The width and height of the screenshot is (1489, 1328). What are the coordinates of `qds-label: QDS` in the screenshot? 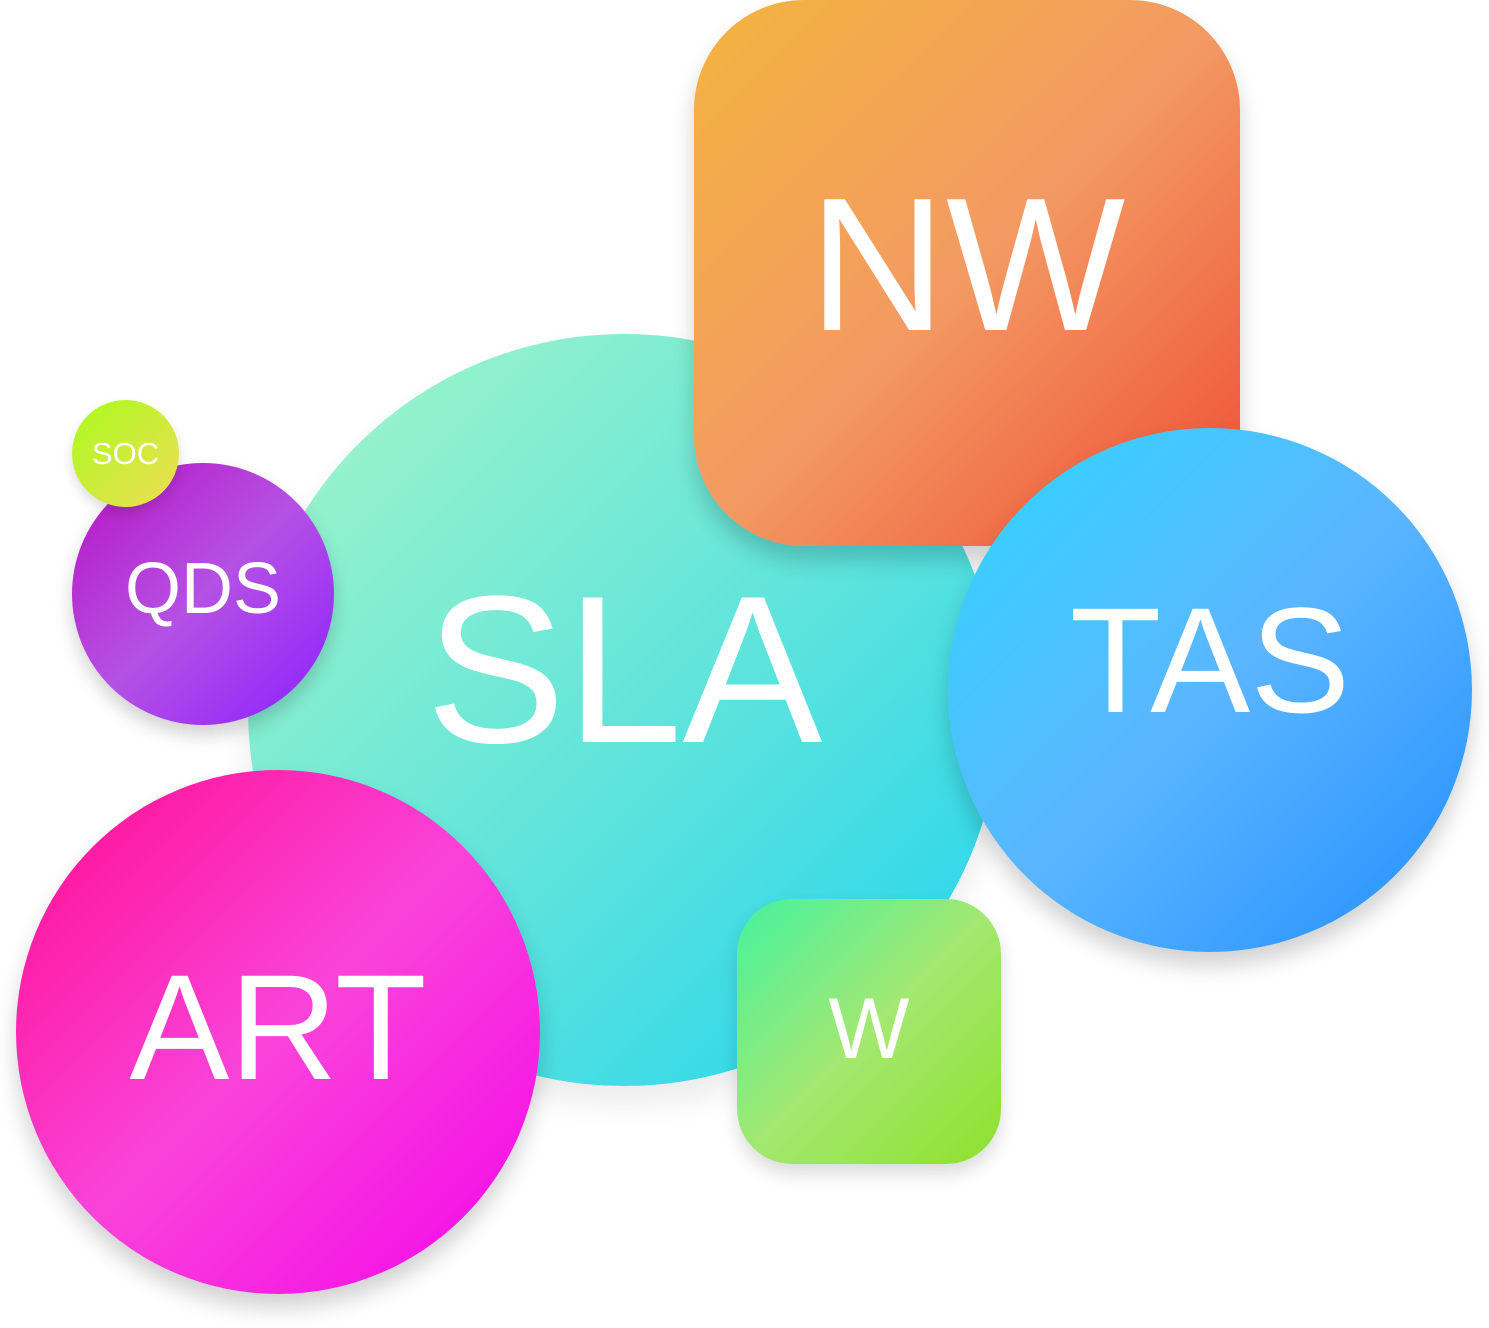 It's located at (203, 589).